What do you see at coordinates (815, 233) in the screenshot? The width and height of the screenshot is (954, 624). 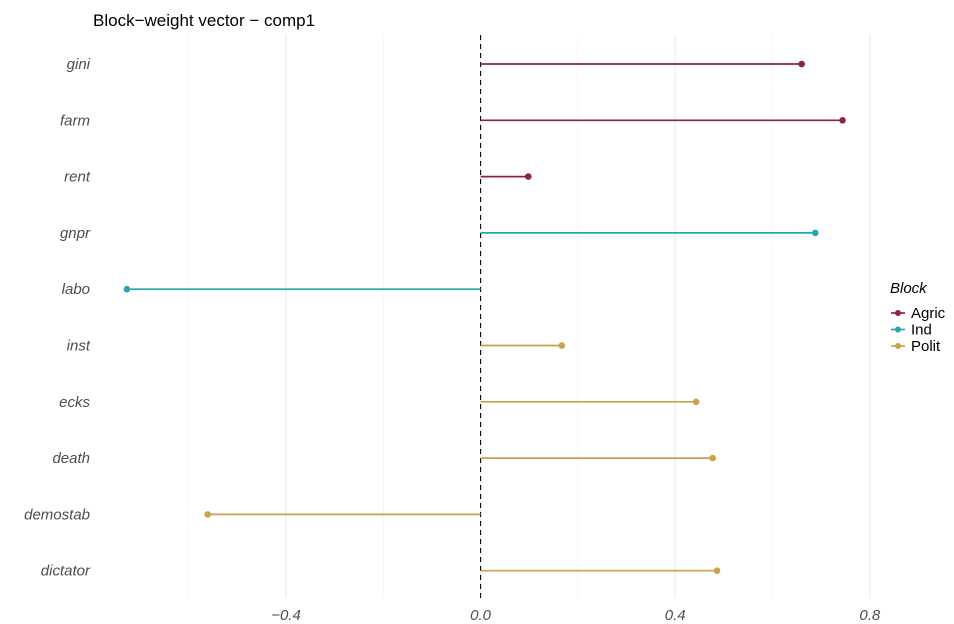 I see `lollipop-point-gnpr` at bounding box center [815, 233].